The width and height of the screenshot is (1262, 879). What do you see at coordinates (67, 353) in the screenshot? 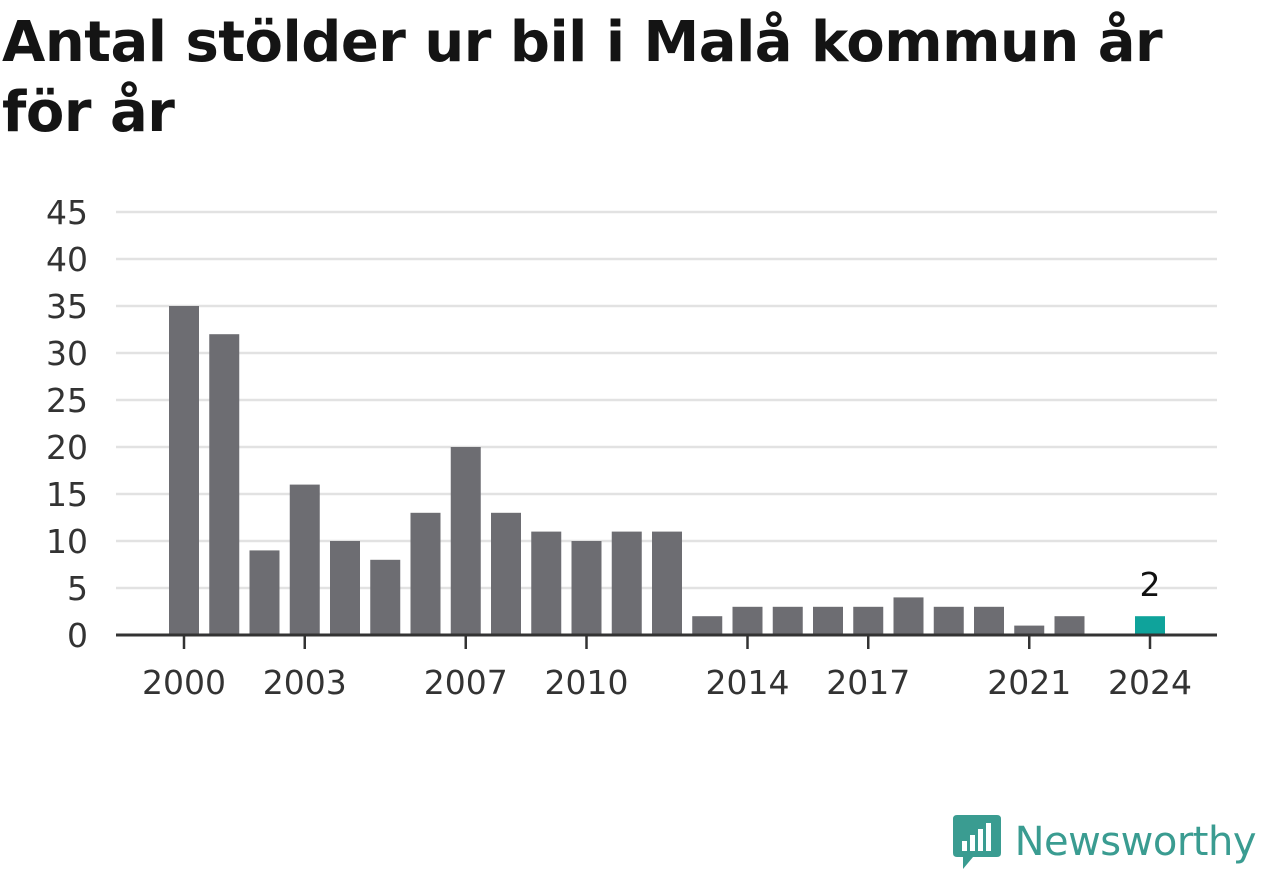
I see `y-tick-label: 30` at bounding box center [67, 353].